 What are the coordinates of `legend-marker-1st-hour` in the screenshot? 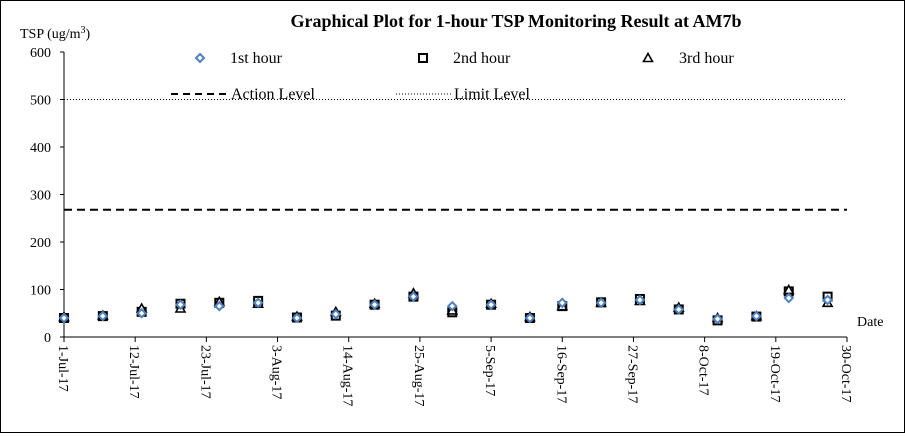 It's located at (200, 58).